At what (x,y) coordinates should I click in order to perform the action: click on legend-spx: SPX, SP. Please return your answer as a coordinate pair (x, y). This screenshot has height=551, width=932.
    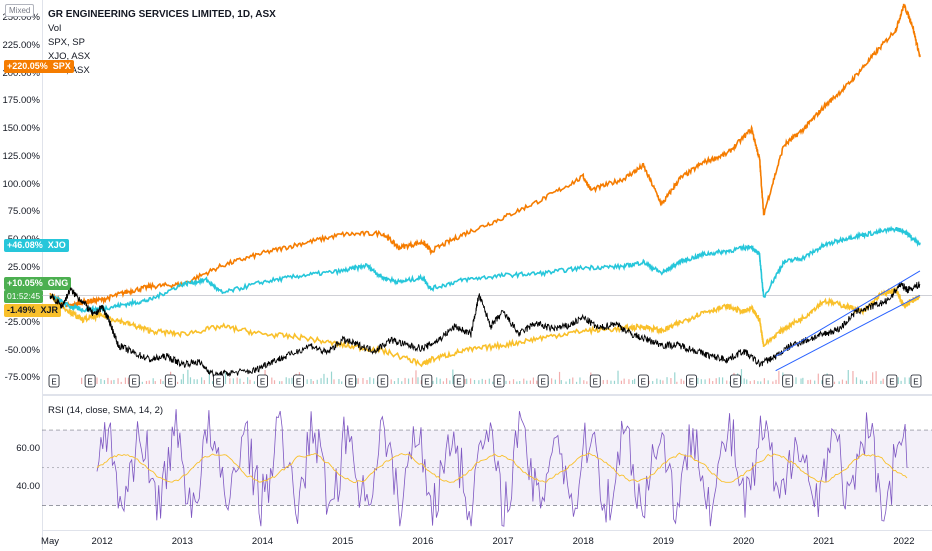
    Looking at the image, I should click on (66, 42).